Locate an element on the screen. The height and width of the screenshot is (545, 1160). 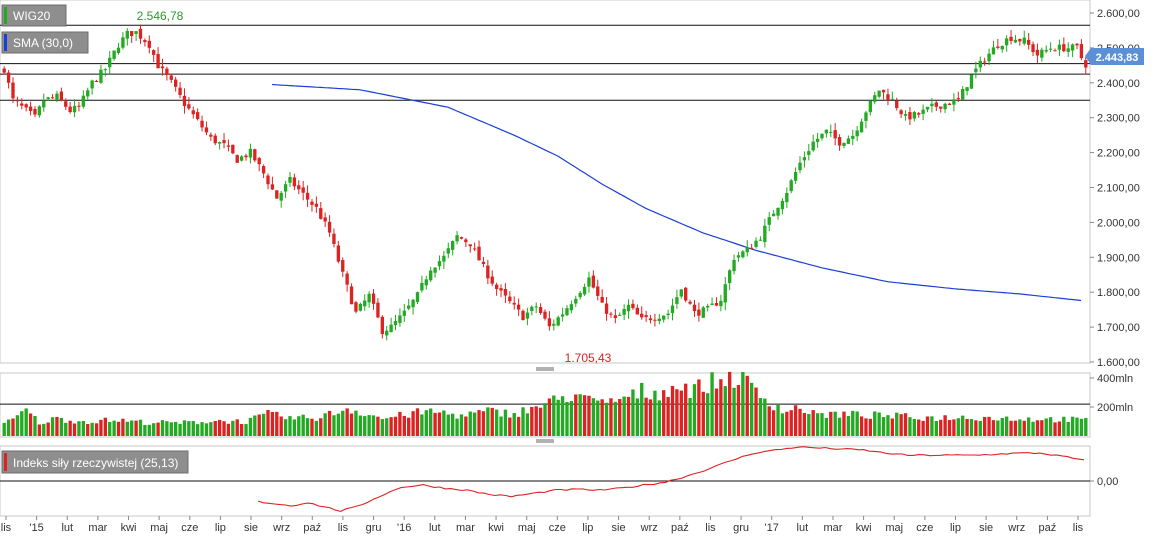
legend-sma-label: SMA (30,0) is located at coordinates (43, 43).